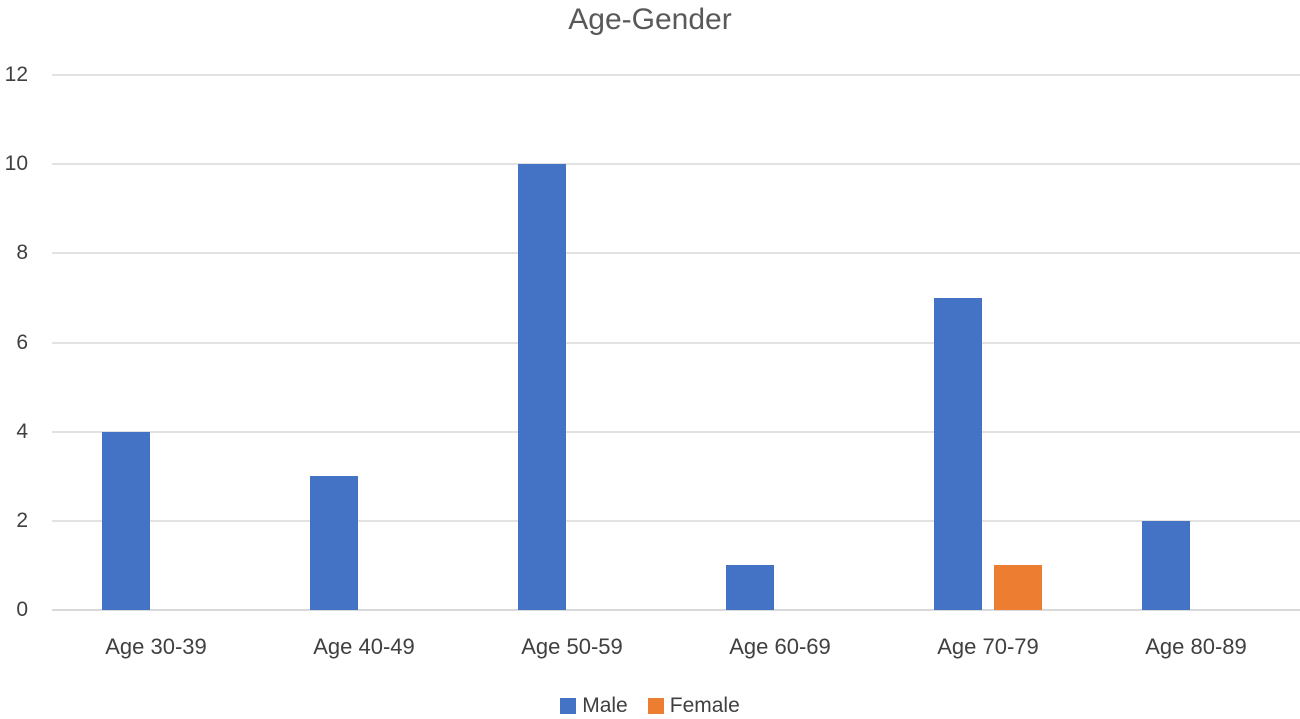  I want to click on chart-title: Age-Gender, so click(650, 19).